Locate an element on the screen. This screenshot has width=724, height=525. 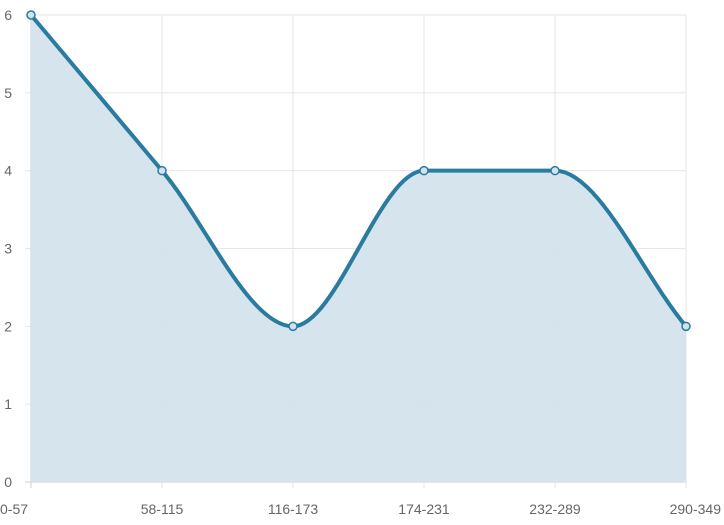
x-tick-label: 174-231 is located at coordinates (424, 509).